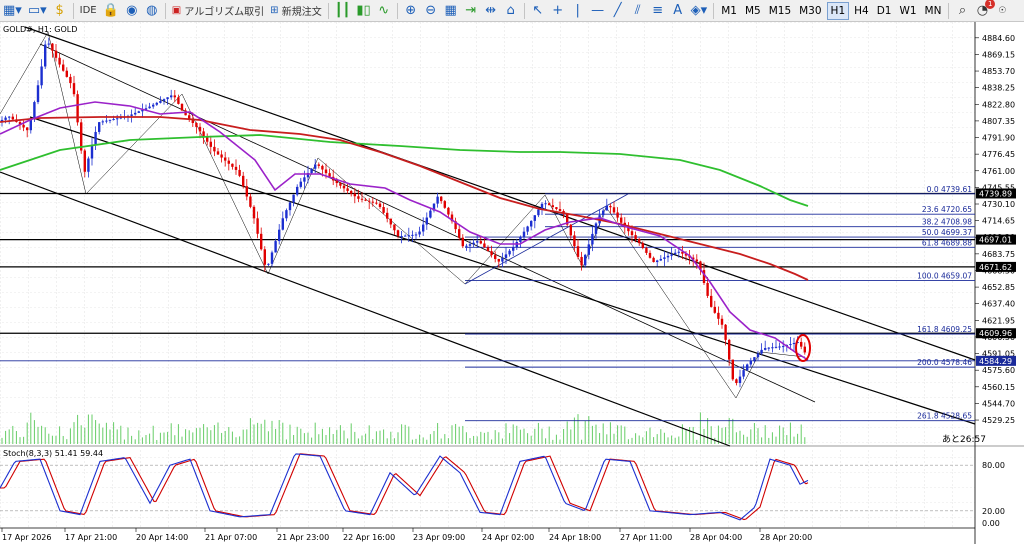 Image resolution: width=1024 pixels, height=544 pixels. What do you see at coordinates (617, 10) in the screenshot?
I see `trend-line-icon: ╱` at bounding box center [617, 10].